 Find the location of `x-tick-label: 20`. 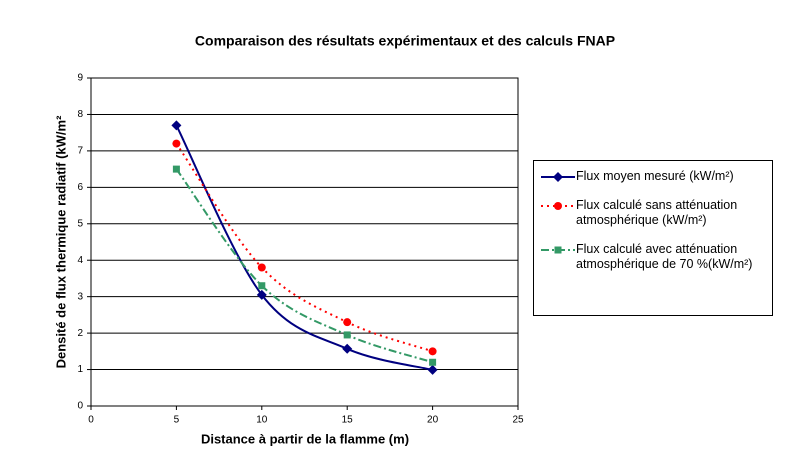

x-tick-label: 20 is located at coordinates (433, 420).